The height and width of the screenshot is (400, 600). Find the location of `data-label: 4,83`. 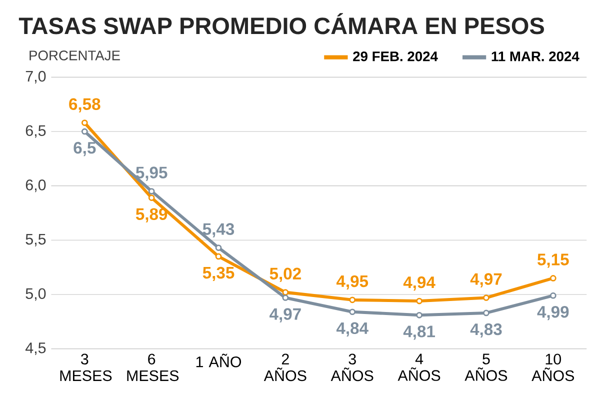

data-label: 4,83 is located at coordinates (486, 330).